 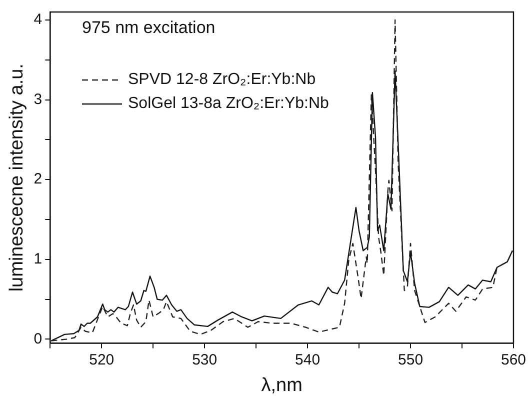 I want to click on y-tick-label: 4, so click(x=38, y=19).